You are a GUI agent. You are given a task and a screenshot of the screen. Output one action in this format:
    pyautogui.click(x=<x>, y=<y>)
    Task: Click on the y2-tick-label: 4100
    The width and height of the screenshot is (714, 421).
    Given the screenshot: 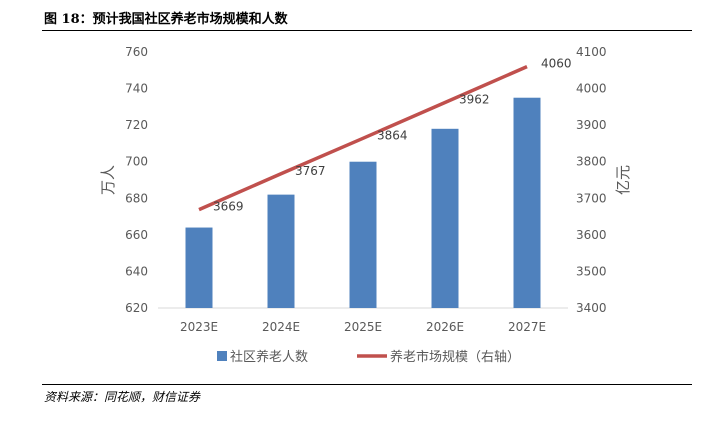 What is the action you would take?
    pyautogui.click(x=591, y=52)
    